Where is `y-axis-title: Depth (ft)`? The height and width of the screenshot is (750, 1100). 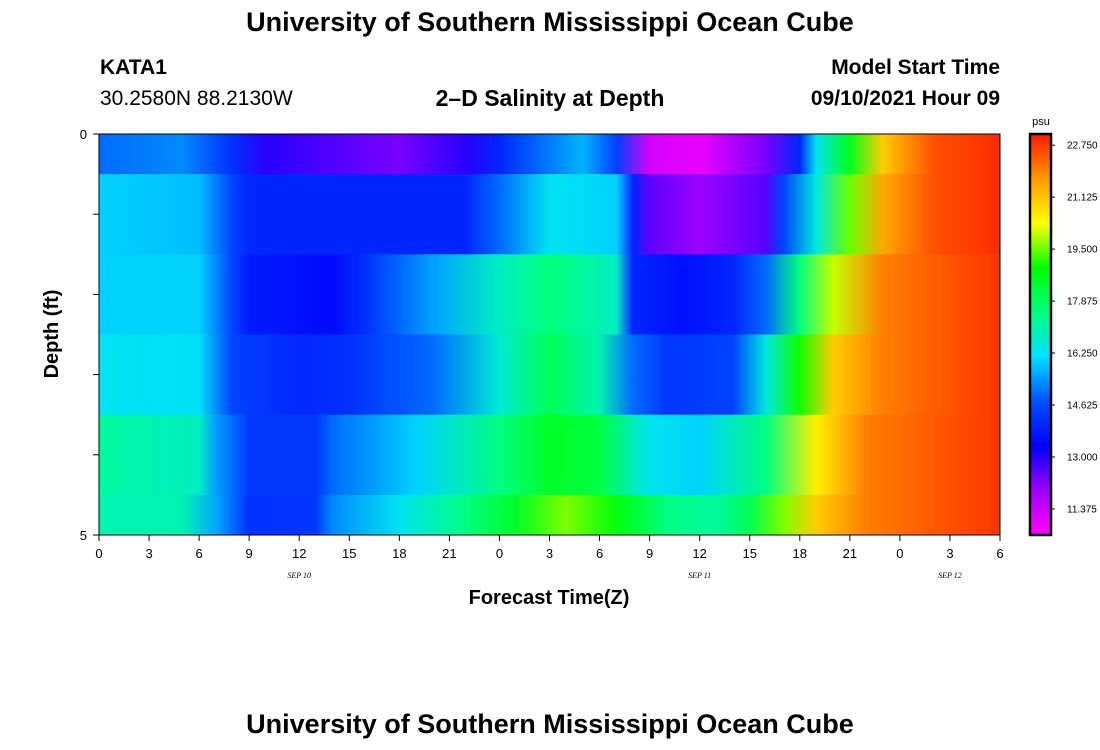 y-axis-title: Depth (ft) is located at coordinates (52, 334).